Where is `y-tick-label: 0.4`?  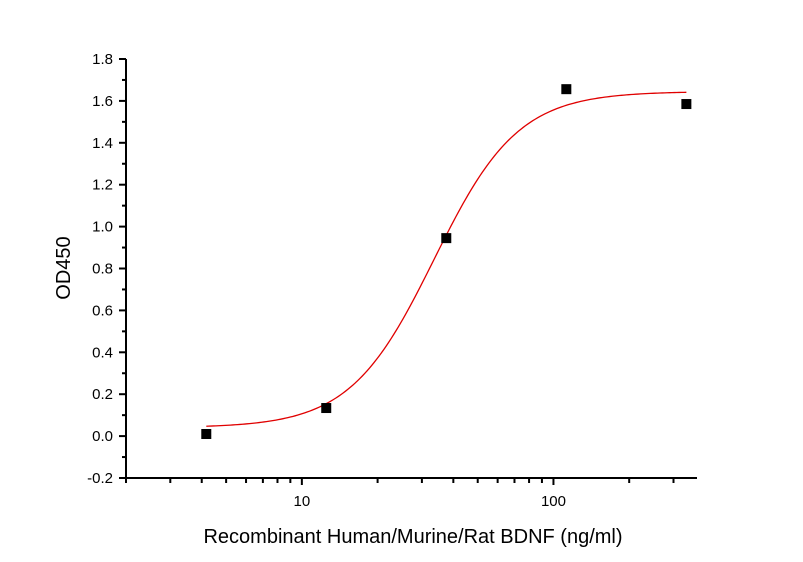 y-tick-label: 0.4 is located at coordinates (102, 352).